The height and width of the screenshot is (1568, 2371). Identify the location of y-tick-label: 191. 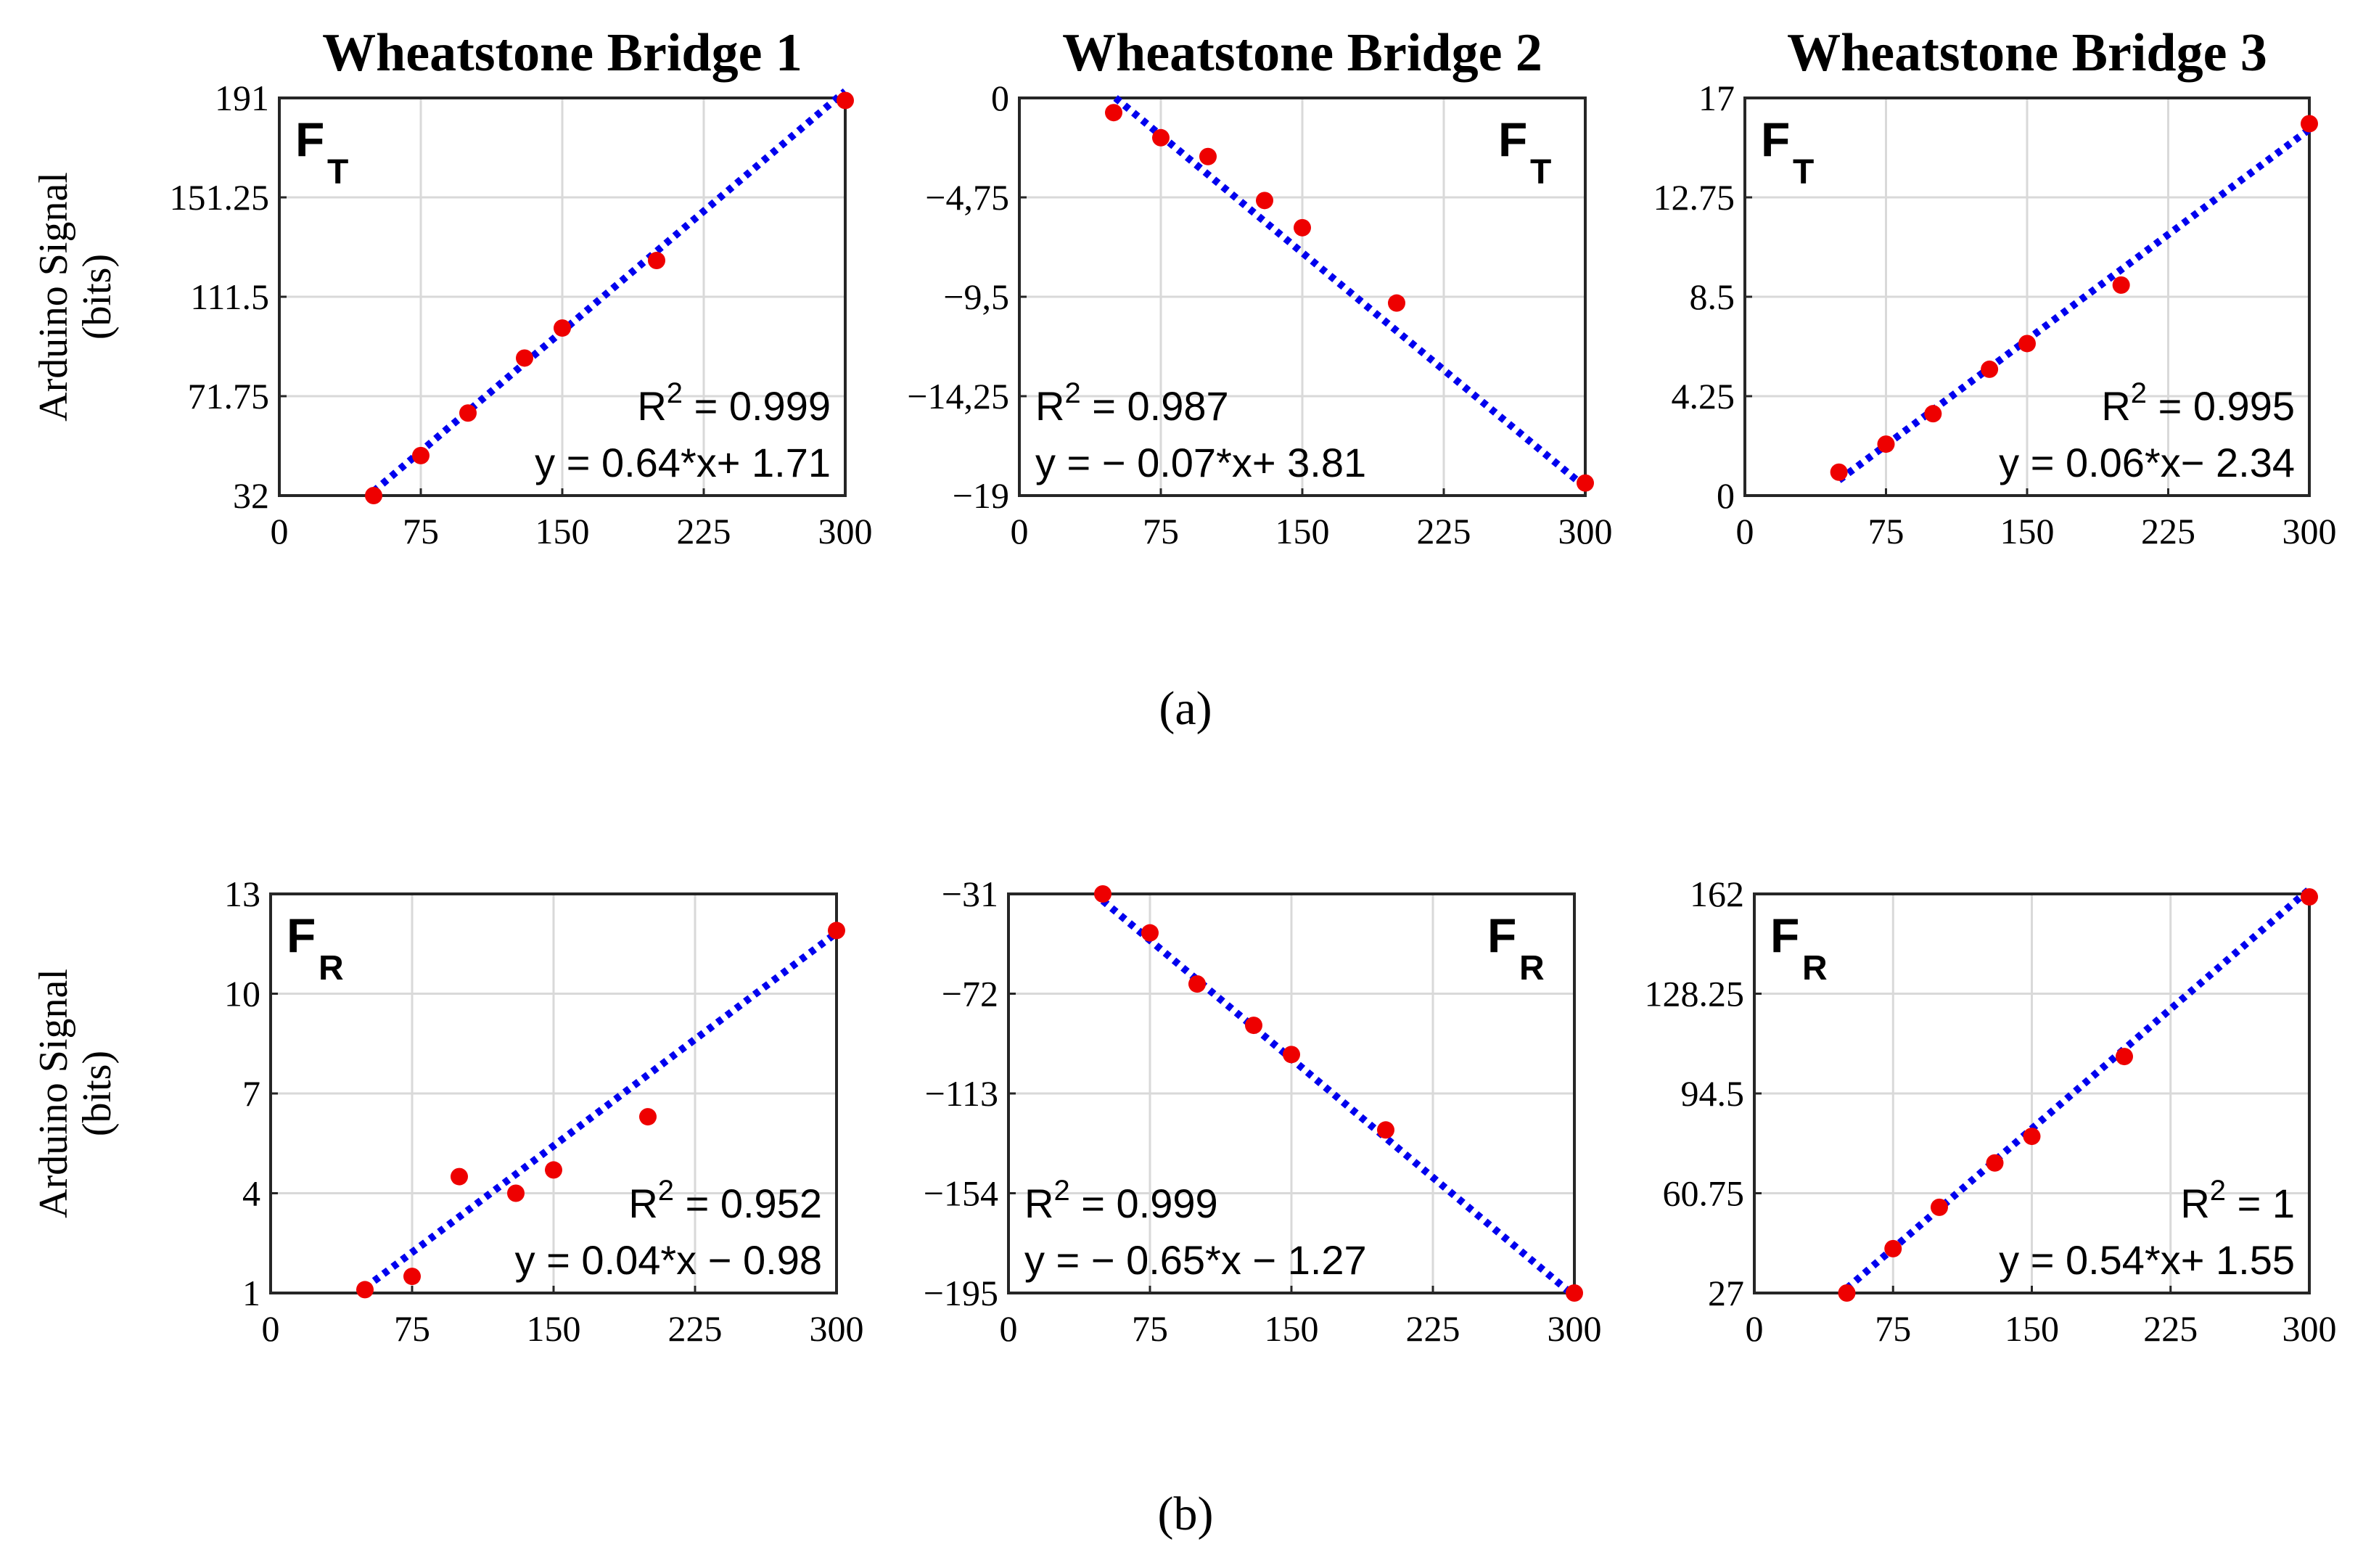
(242, 98).